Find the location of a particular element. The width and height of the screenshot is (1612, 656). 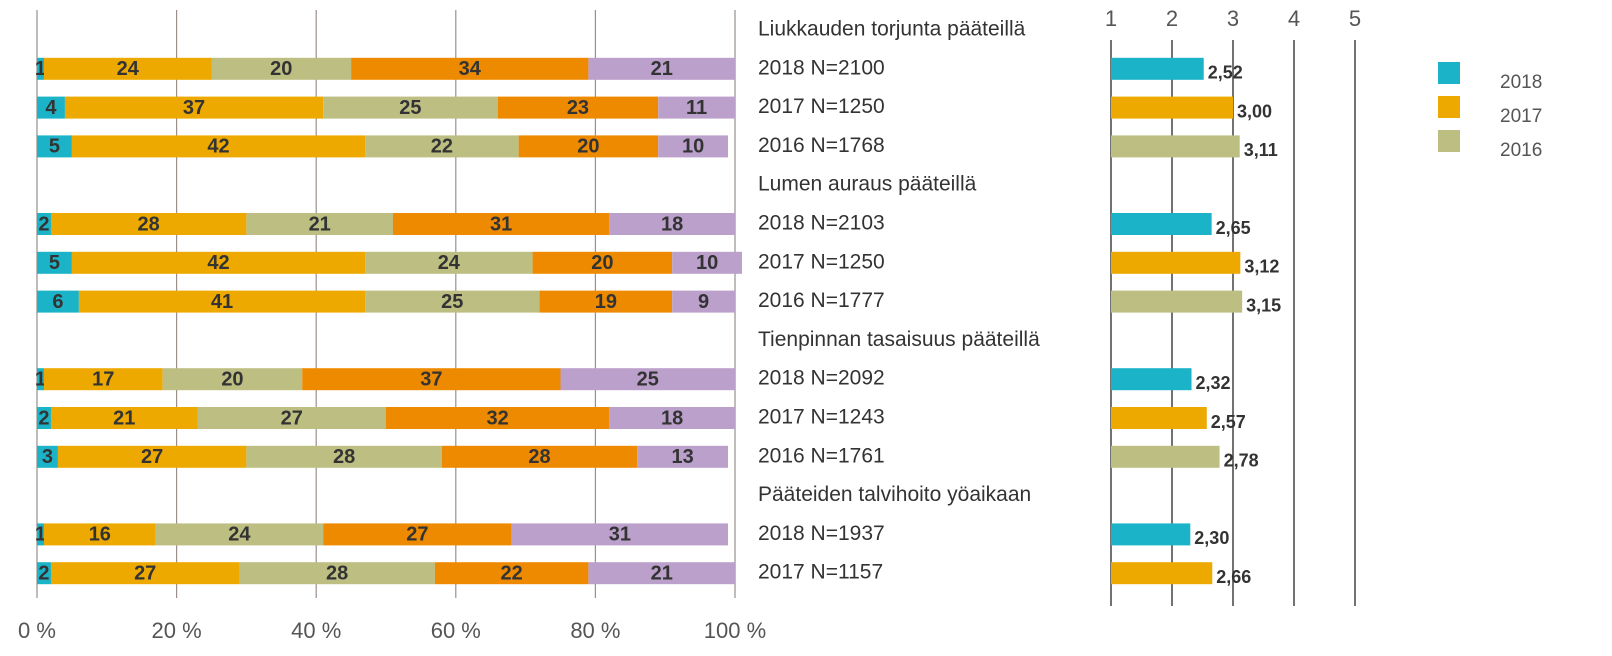

segment-label: 31 is located at coordinates (501, 224).